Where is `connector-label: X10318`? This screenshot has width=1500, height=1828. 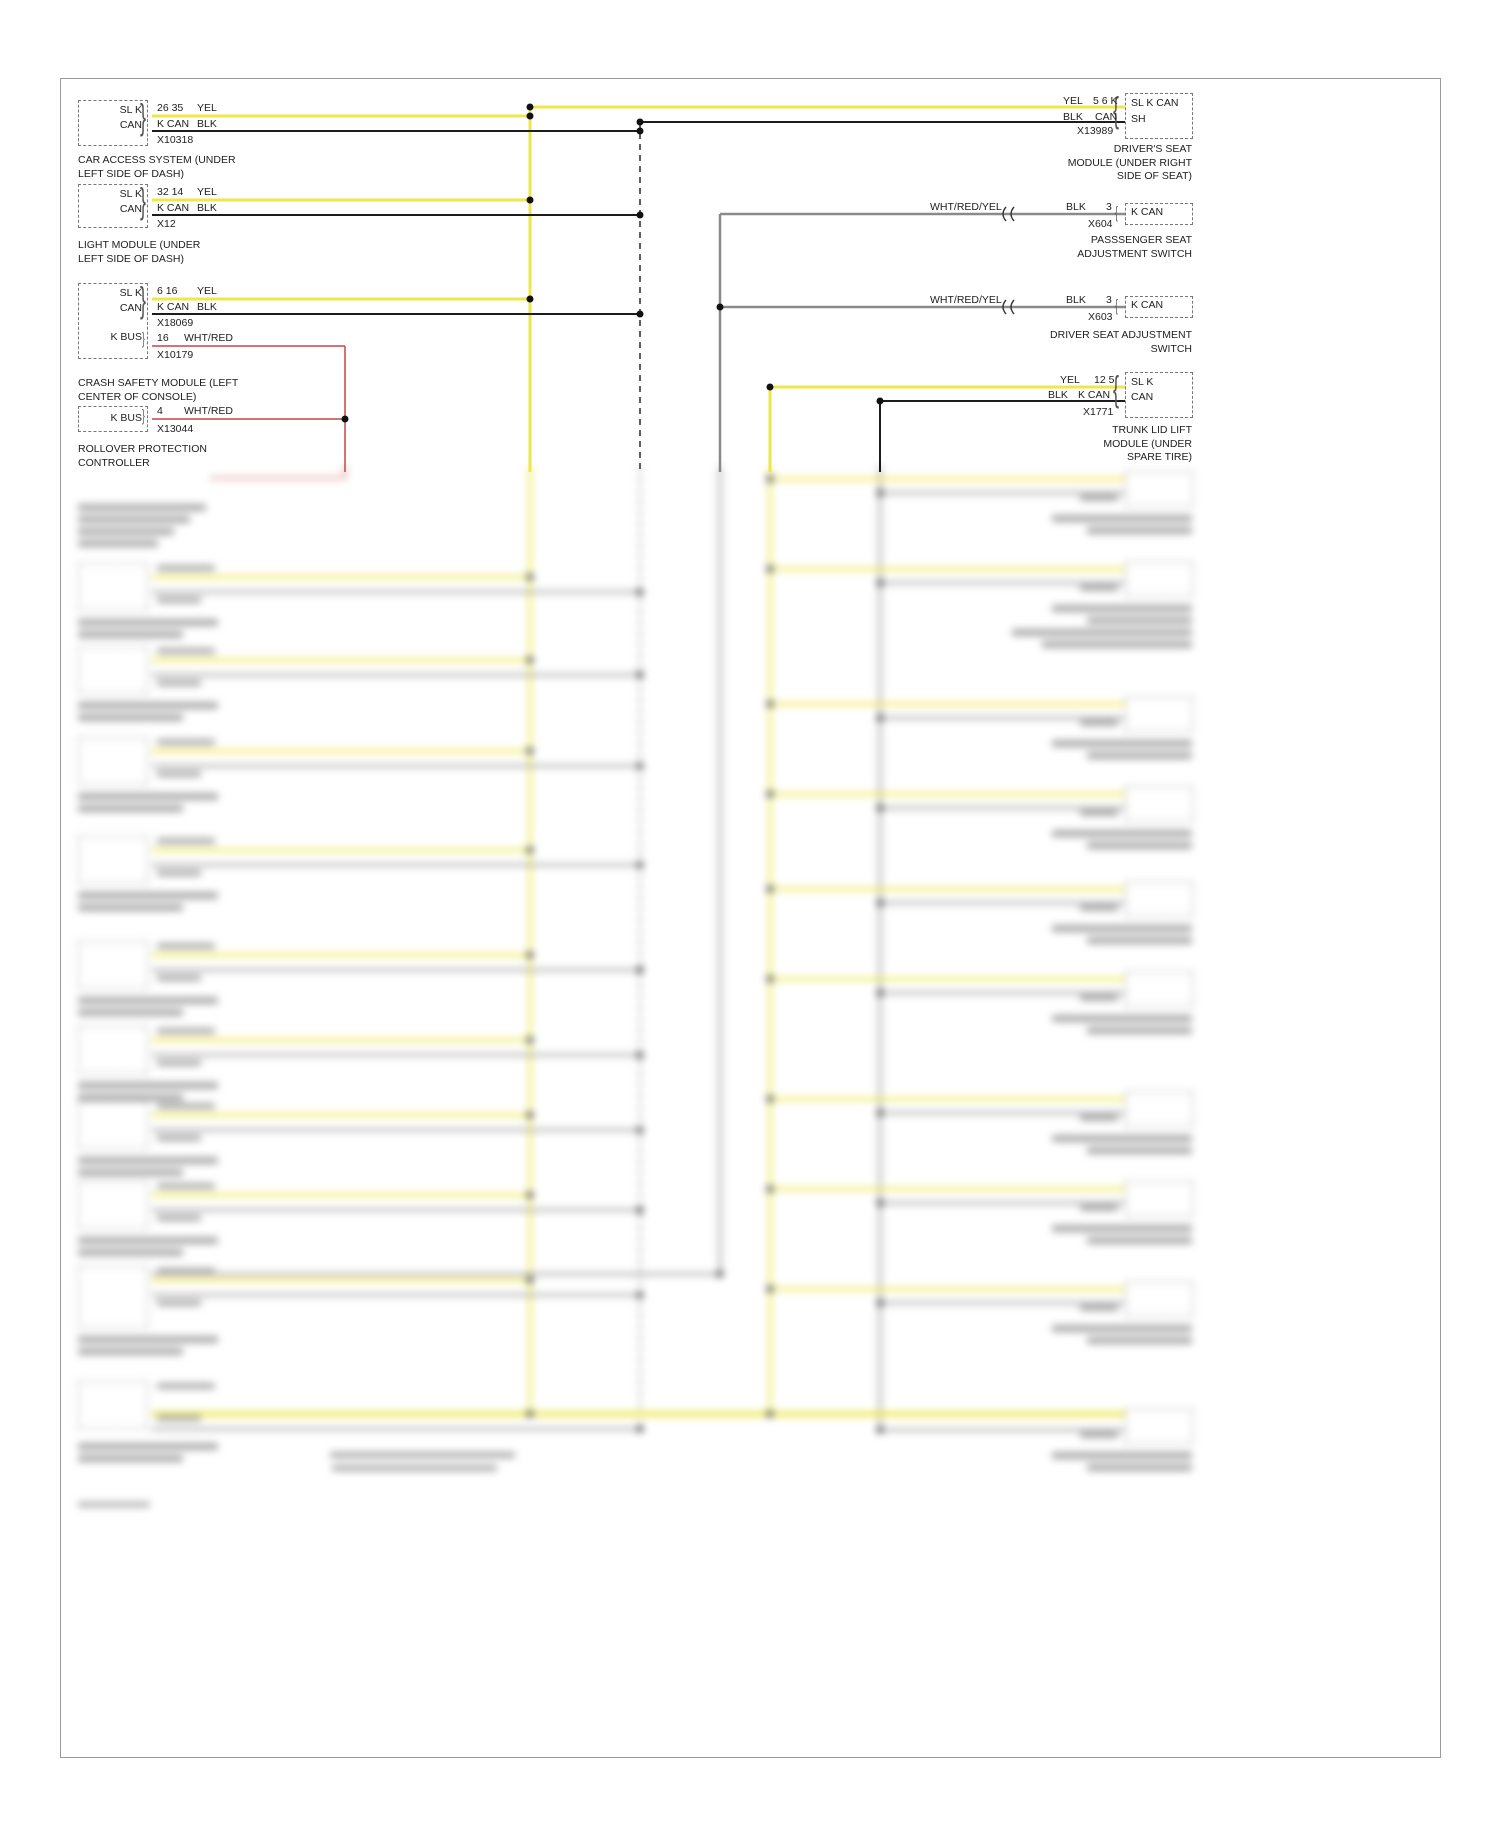 connector-label: X10318 is located at coordinates (175, 140).